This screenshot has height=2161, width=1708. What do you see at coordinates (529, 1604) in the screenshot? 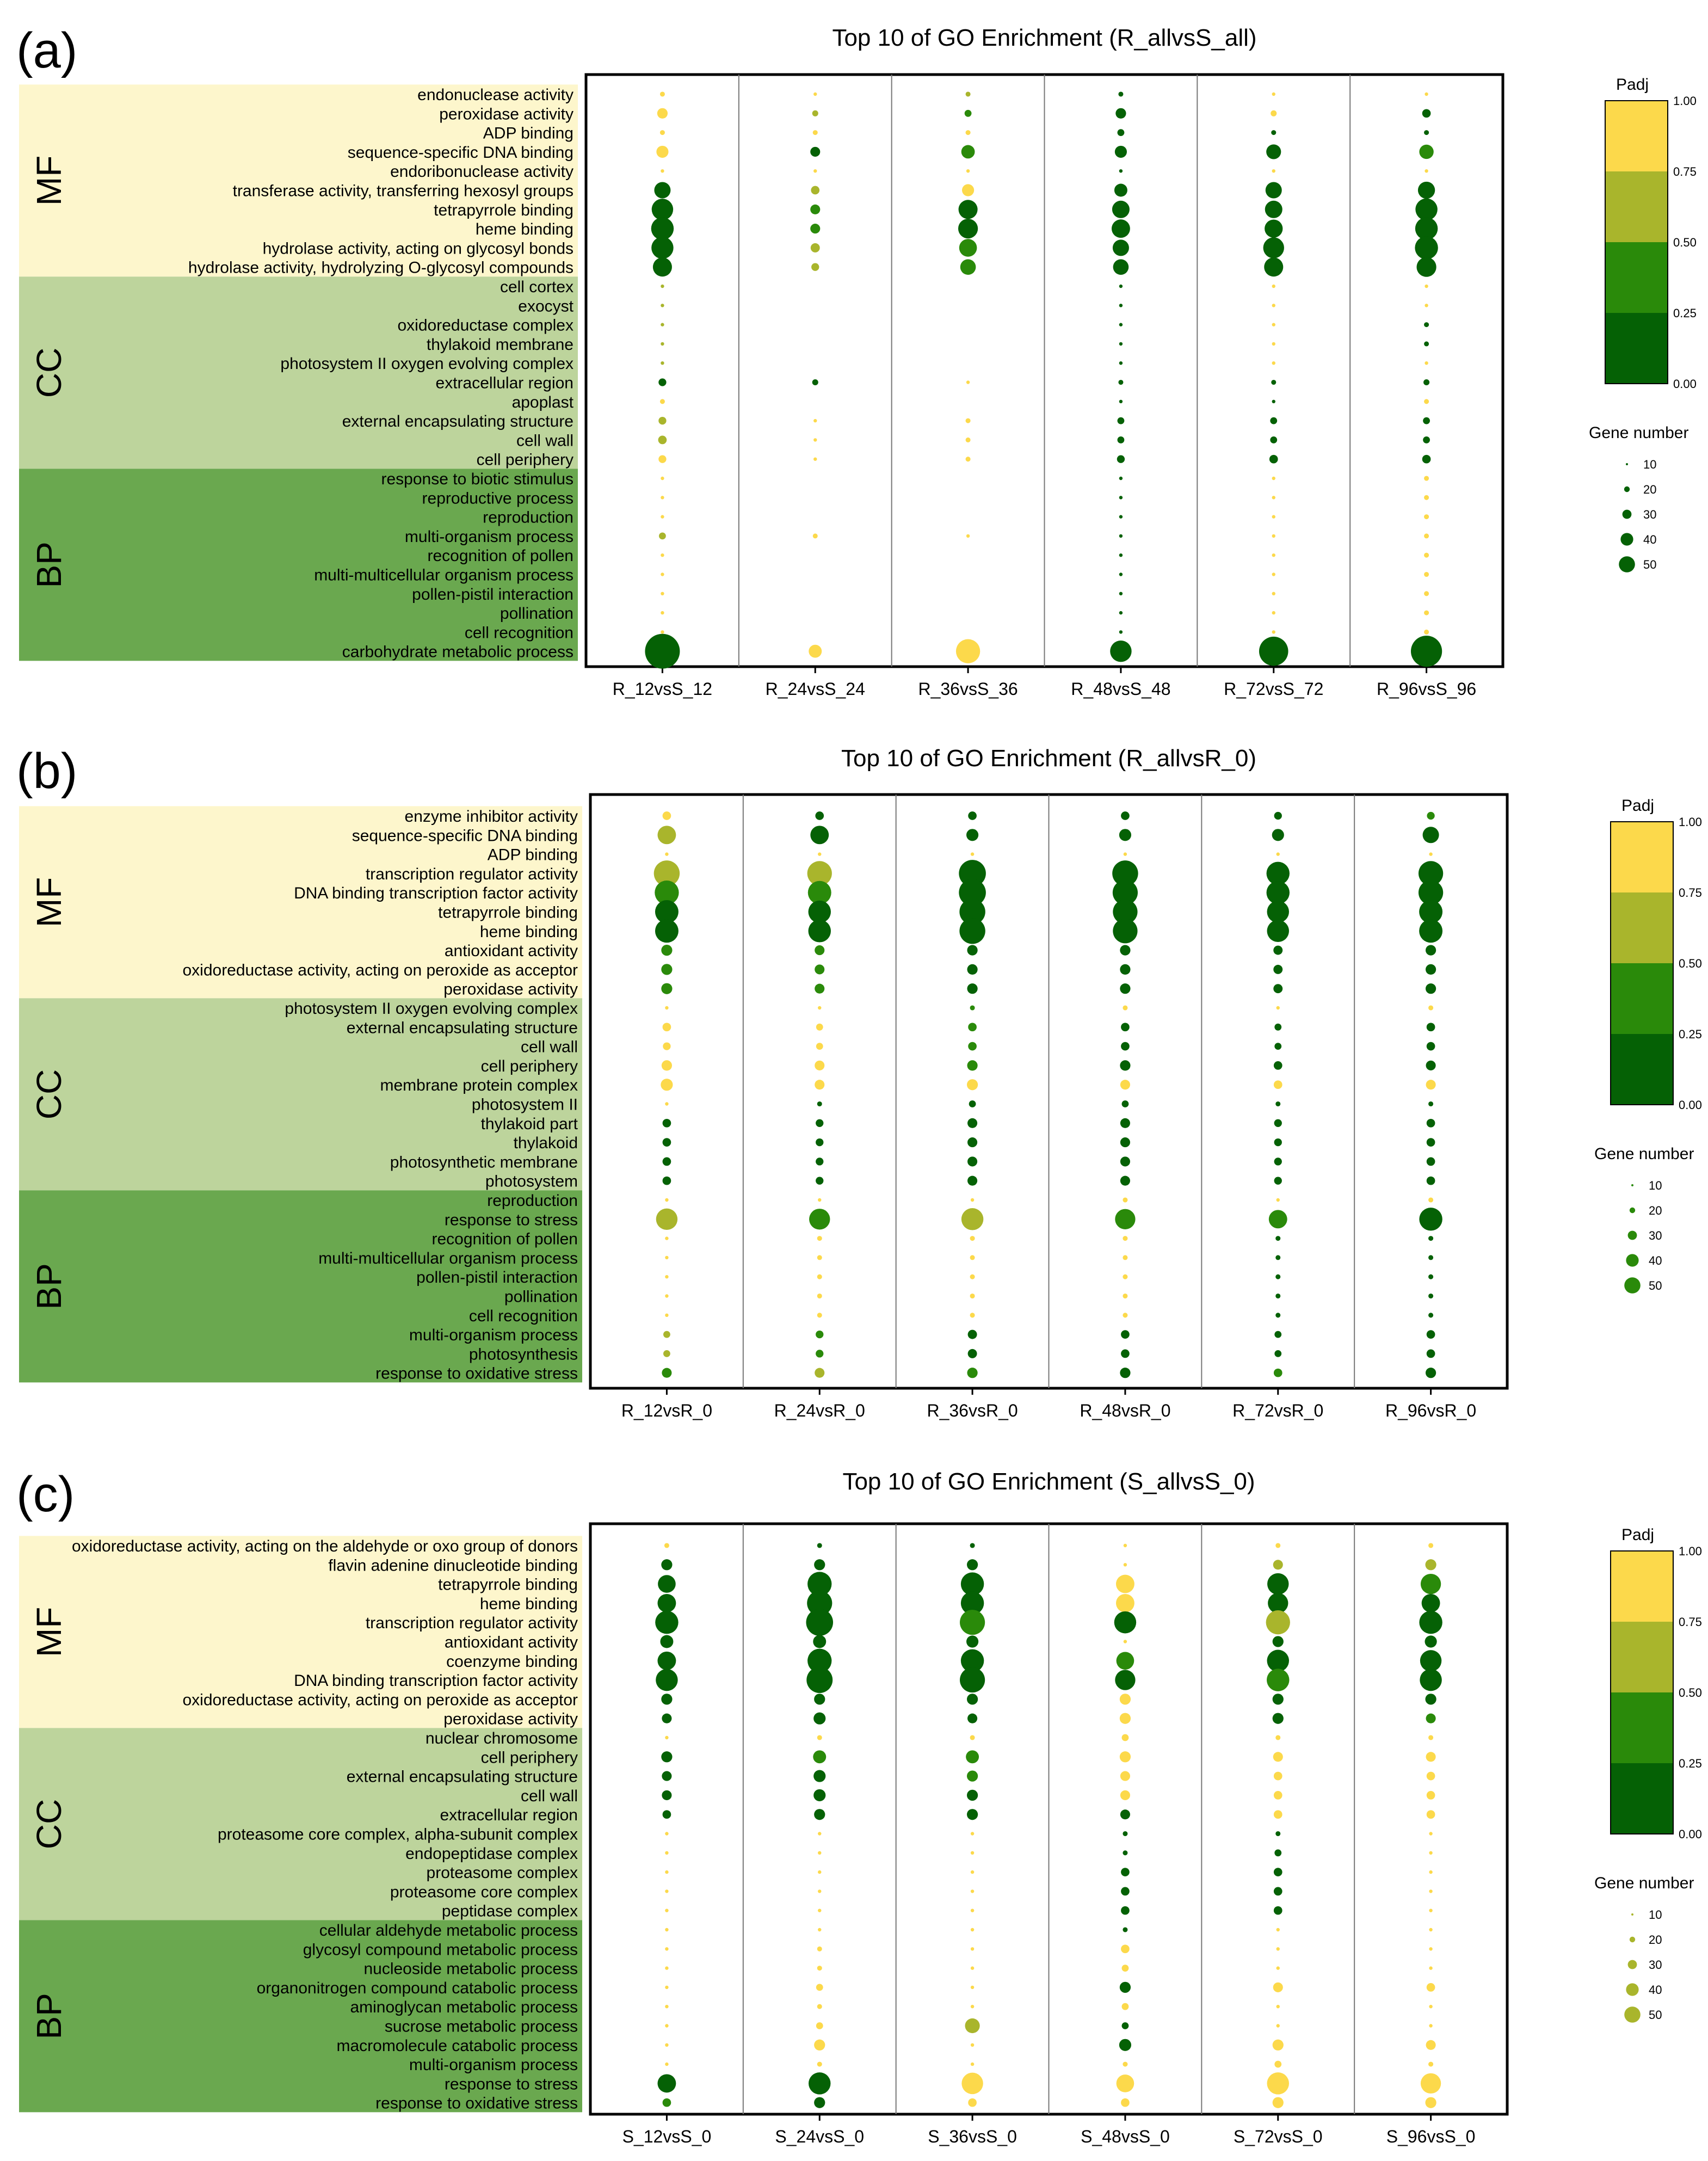
I see `term-label: heme binding` at bounding box center [529, 1604].